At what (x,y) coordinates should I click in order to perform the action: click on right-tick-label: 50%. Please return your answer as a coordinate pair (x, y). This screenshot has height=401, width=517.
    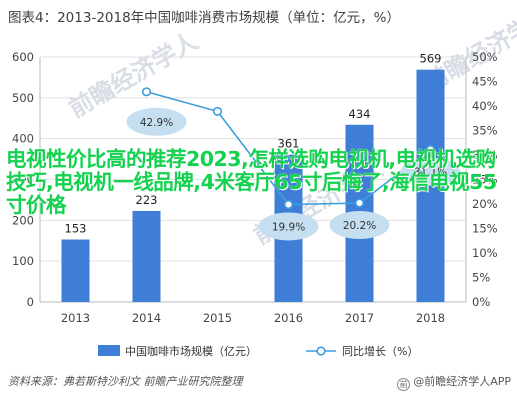
    Looking at the image, I should click on (485, 57).